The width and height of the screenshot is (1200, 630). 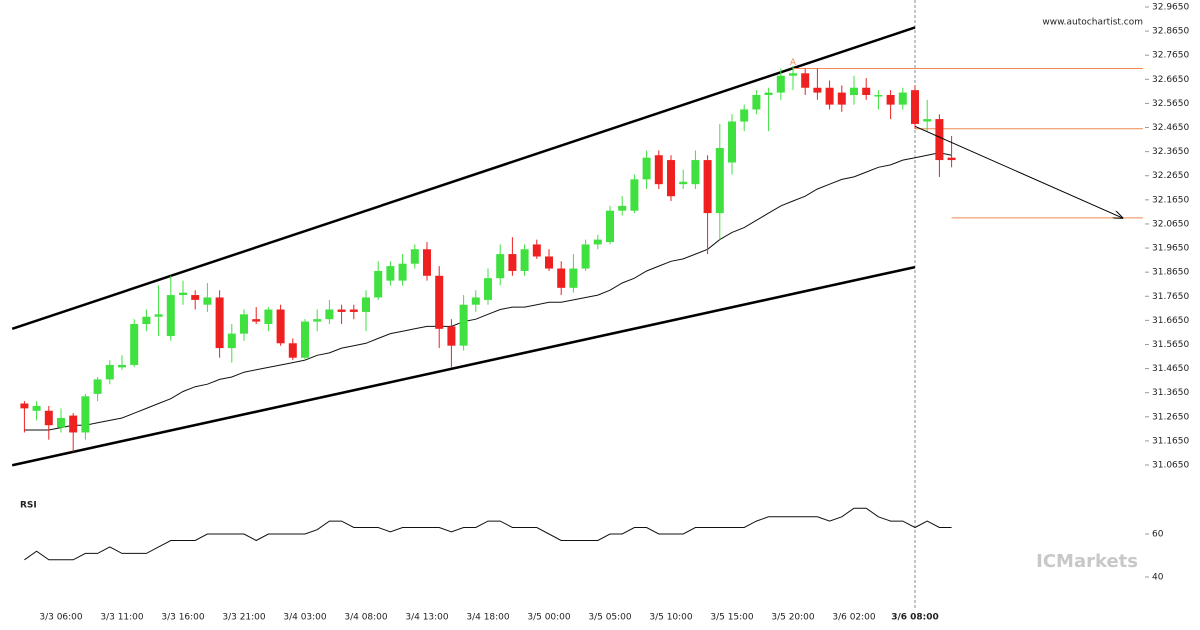 What do you see at coordinates (1170, 176) in the screenshot?
I see `y-tick-label: 32.2650` at bounding box center [1170, 176].